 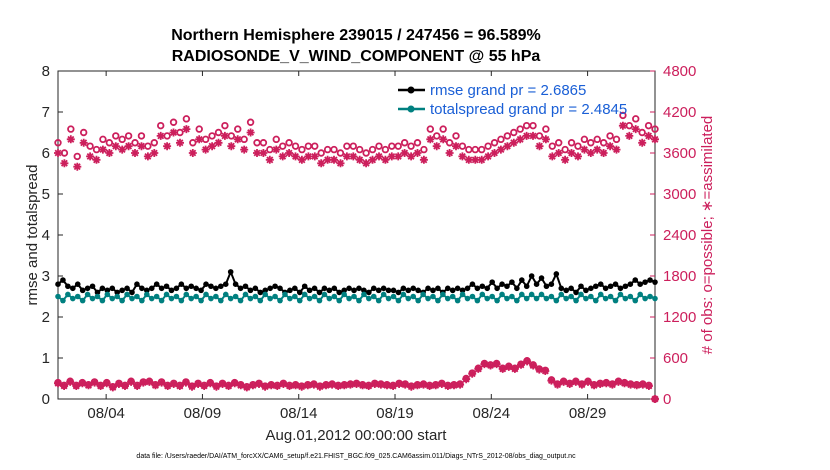 I want to click on legend-spread-marker, so click(x=411, y=109).